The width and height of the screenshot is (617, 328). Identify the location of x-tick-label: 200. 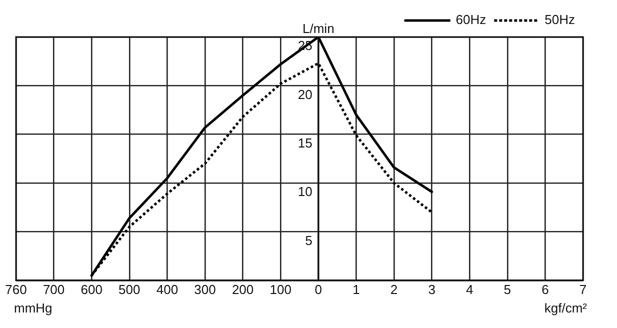
(243, 289).